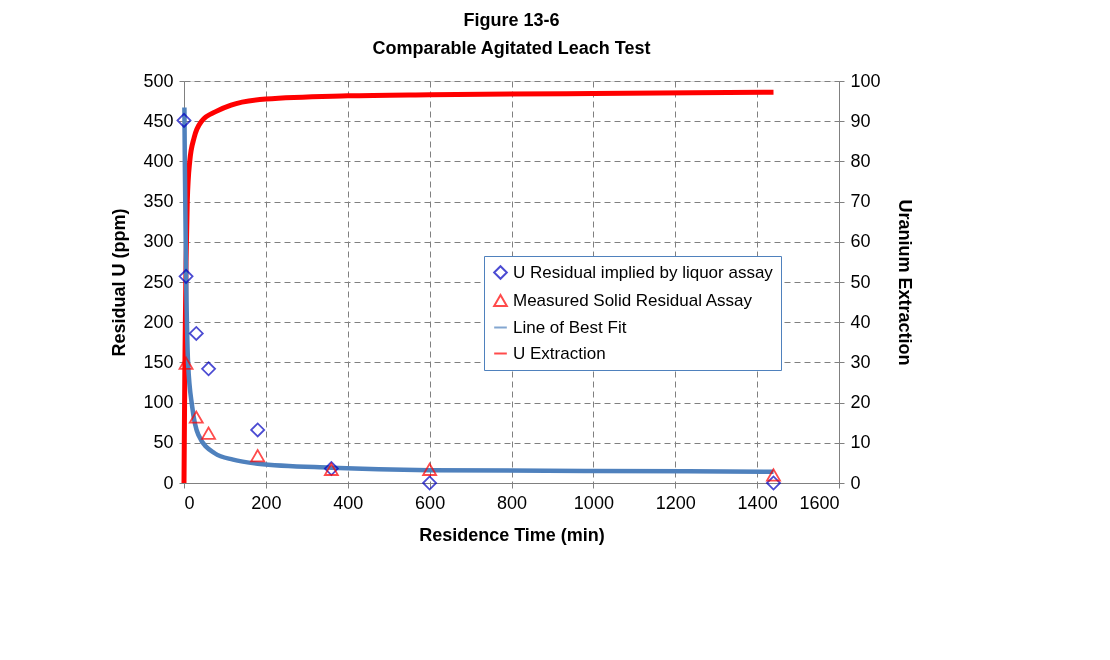  Describe the element at coordinates (675, 502) in the screenshot. I see `x-tick-label: 1200` at that location.